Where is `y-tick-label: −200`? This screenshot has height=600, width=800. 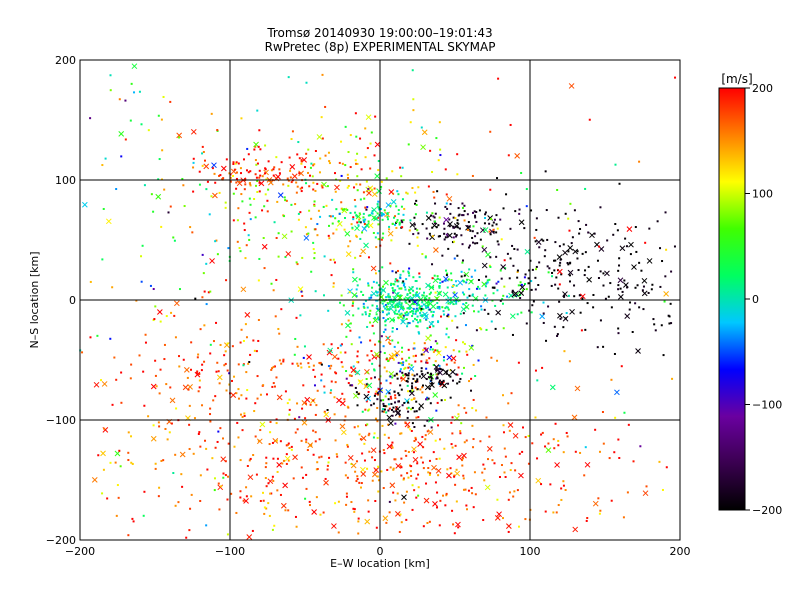
y-tick-label: −200 is located at coordinates (61, 540).